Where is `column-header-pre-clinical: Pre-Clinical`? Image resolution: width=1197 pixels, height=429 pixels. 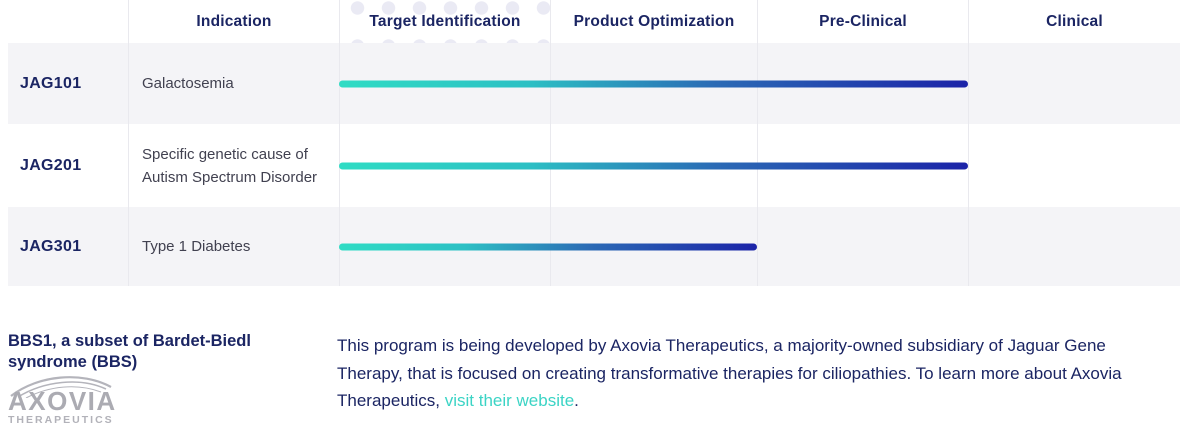
column-header-pre-clinical: Pre-Clinical is located at coordinates (862, 21).